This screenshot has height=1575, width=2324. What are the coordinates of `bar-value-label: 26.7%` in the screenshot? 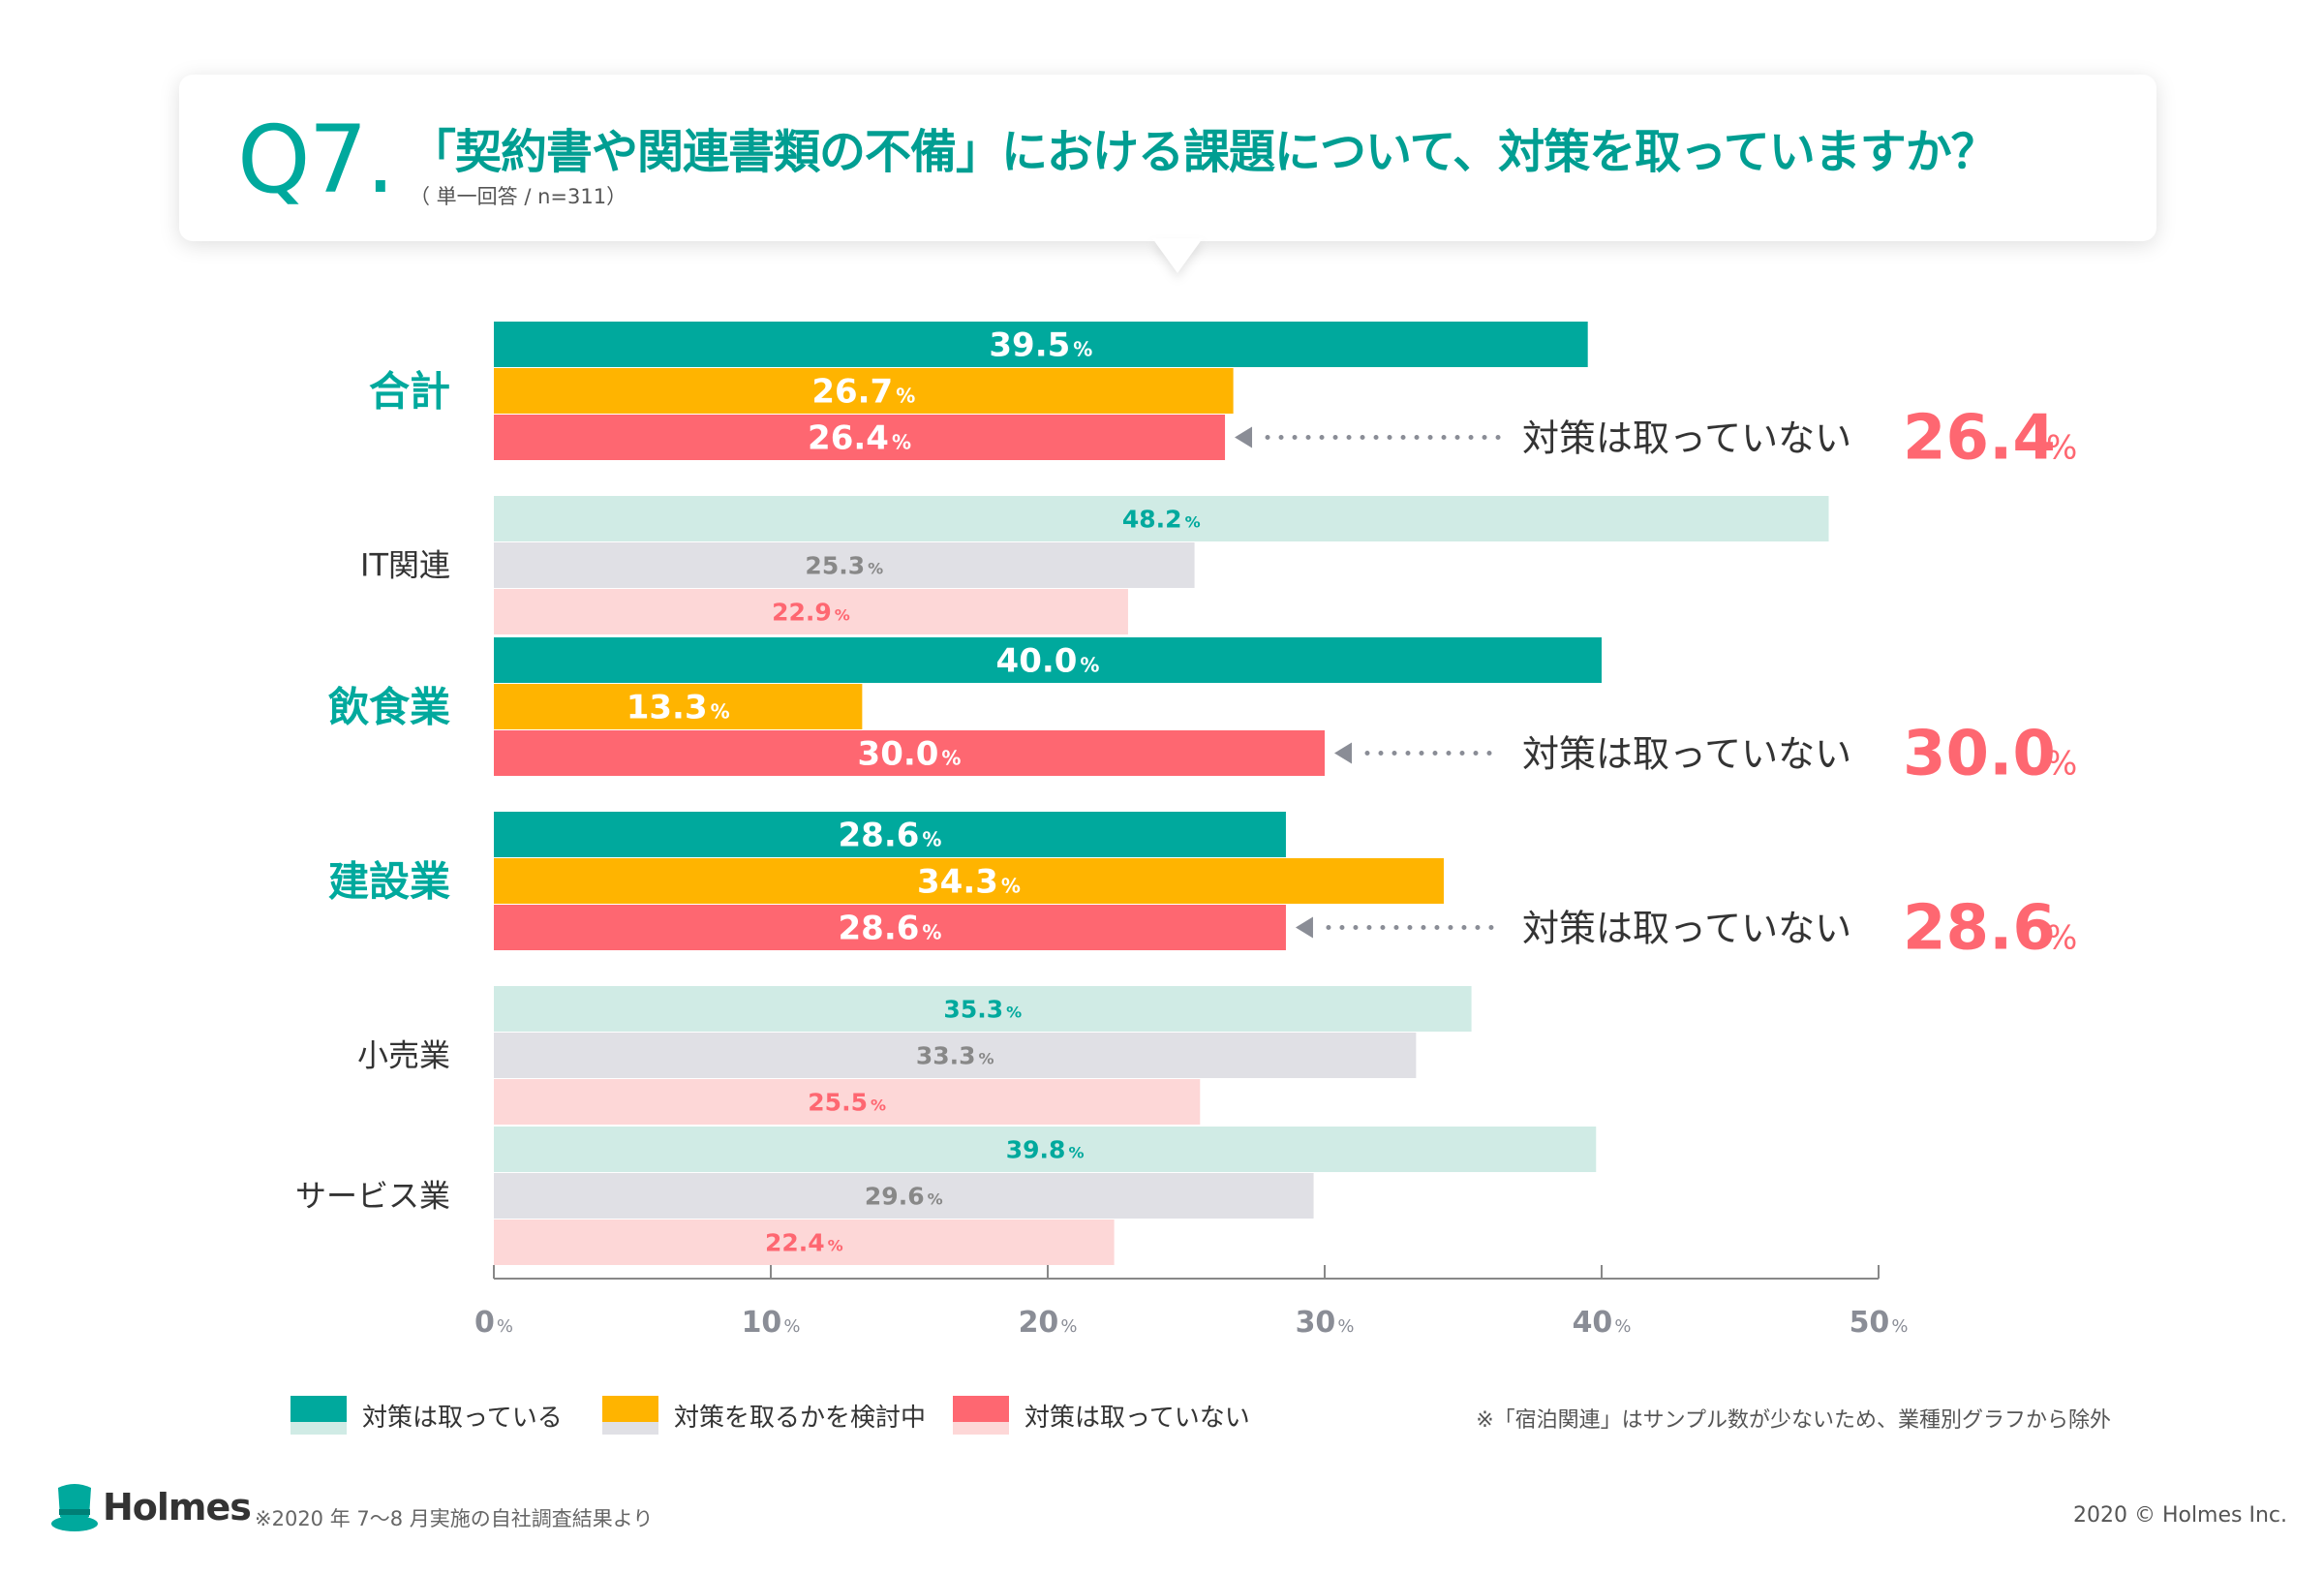 It's located at (863, 392).